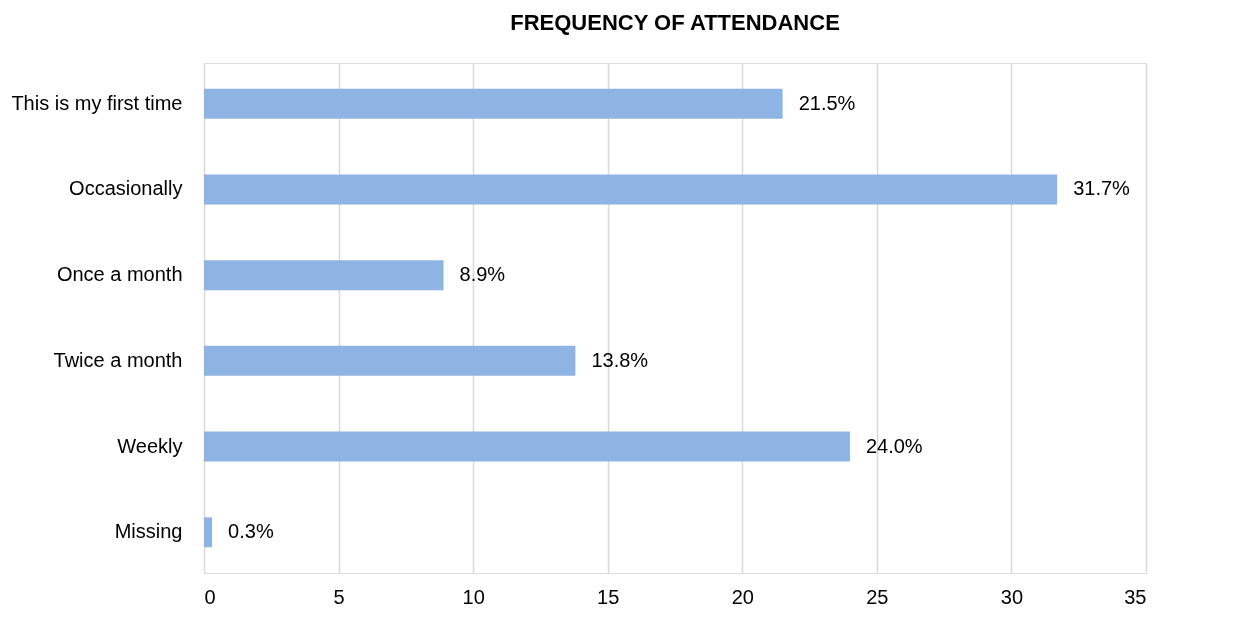 The height and width of the screenshot is (631, 1234). Describe the element at coordinates (210, 596) in the screenshot. I see `x-tick-label: 0` at that location.